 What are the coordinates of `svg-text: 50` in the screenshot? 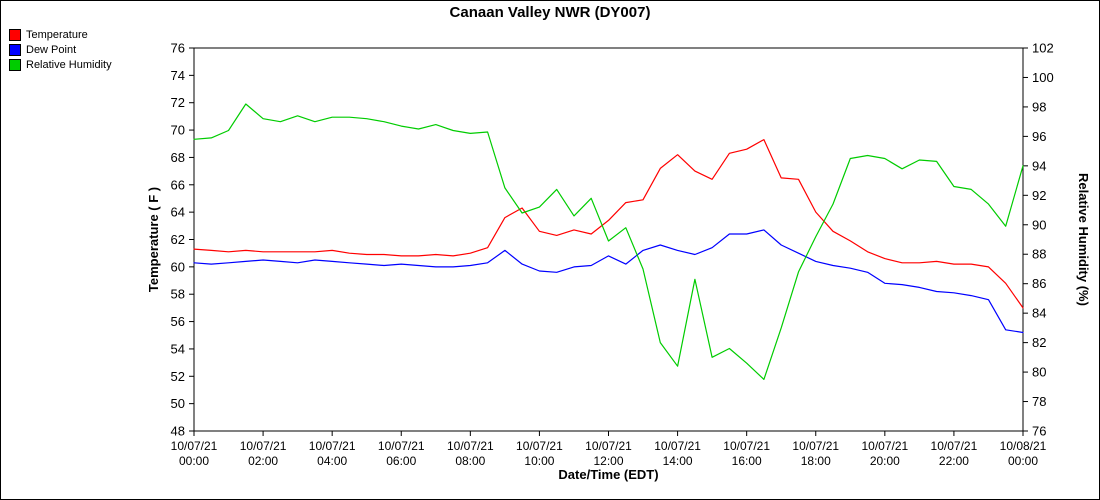 It's located at (178, 403).